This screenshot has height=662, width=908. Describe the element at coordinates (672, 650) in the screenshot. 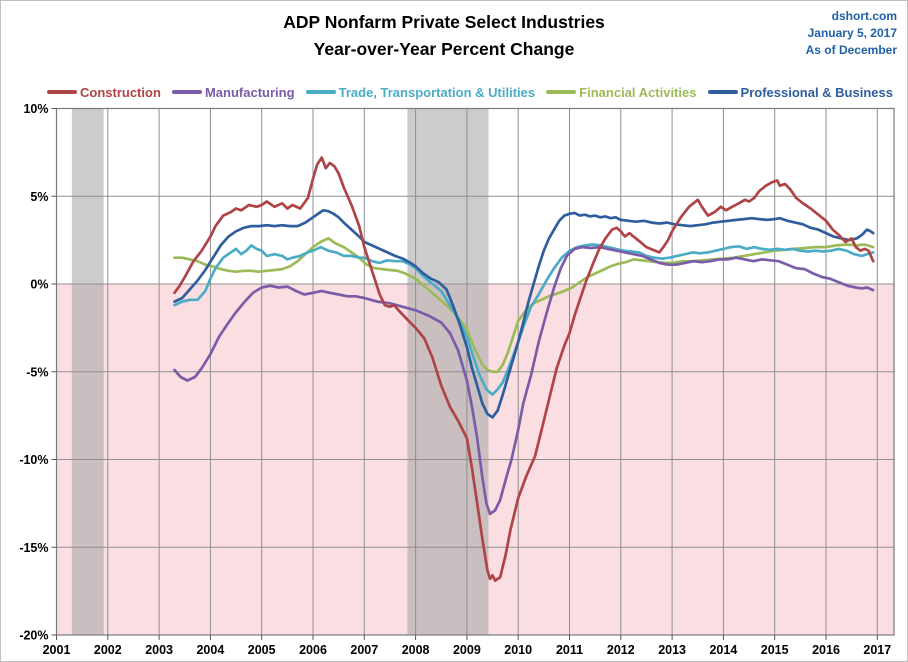

I see `x-tick-label: 2013` at that location.